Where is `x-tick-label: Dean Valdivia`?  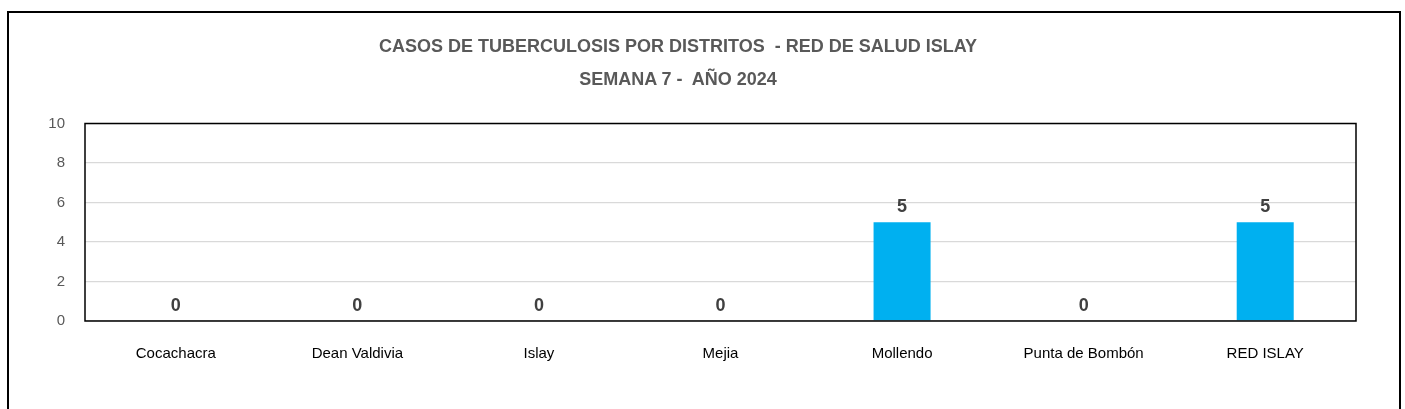 x-tick-label: Dean Valdivia is located at coordinates (357, 353).